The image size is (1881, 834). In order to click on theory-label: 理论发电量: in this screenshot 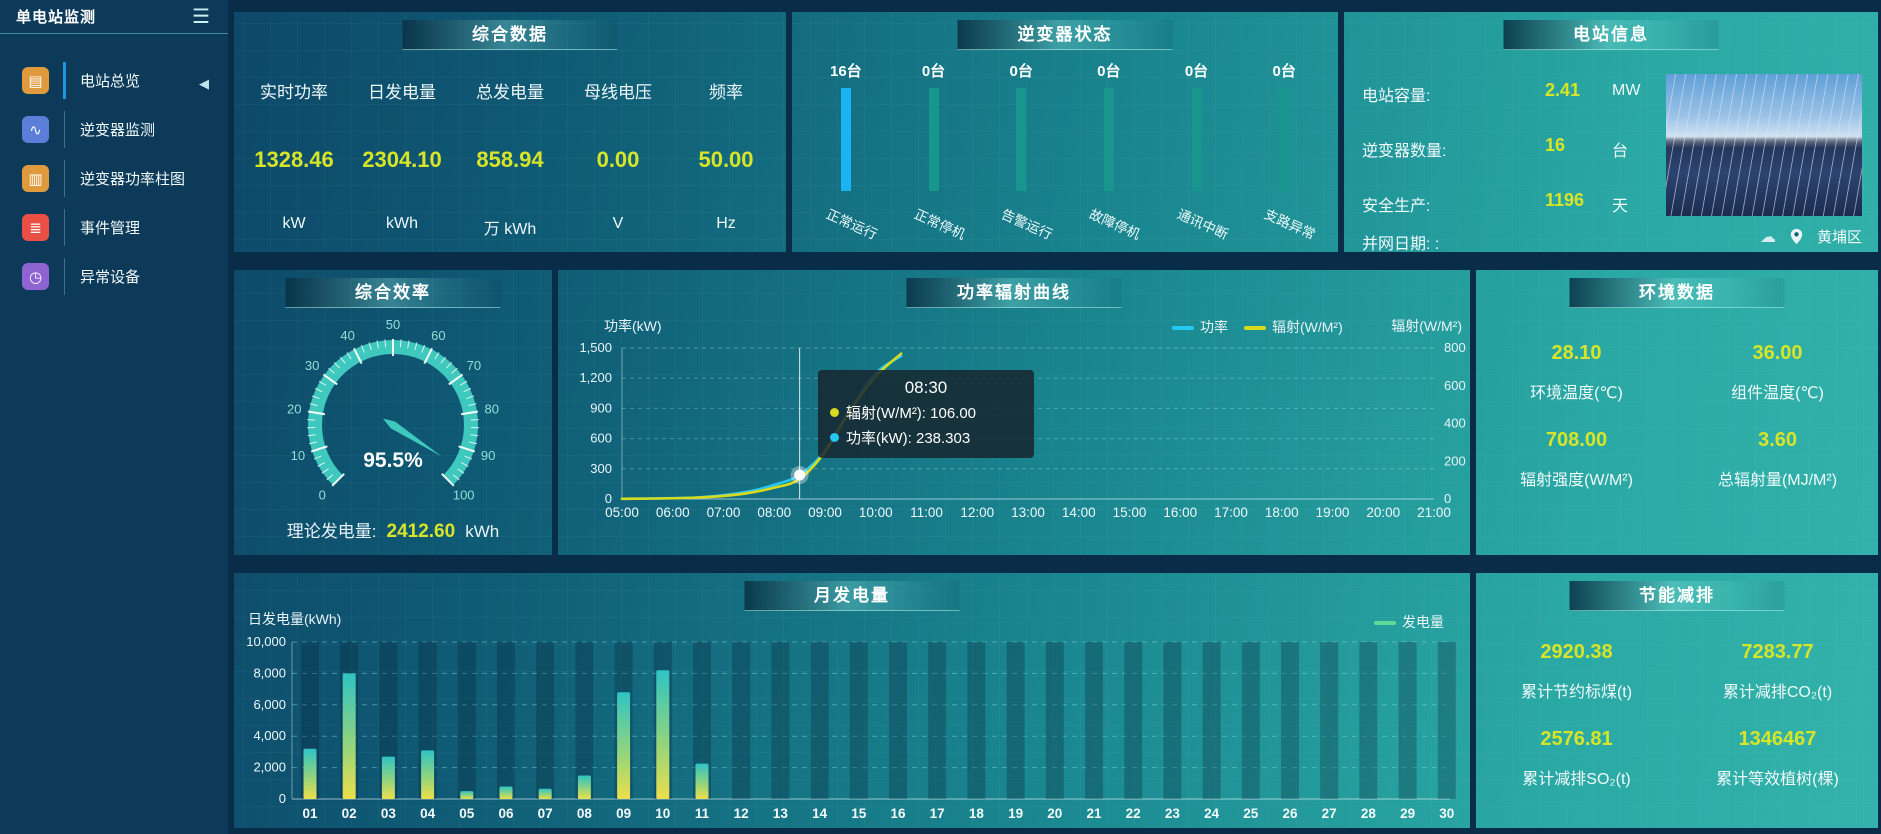, I will do `click(331, 531)`.